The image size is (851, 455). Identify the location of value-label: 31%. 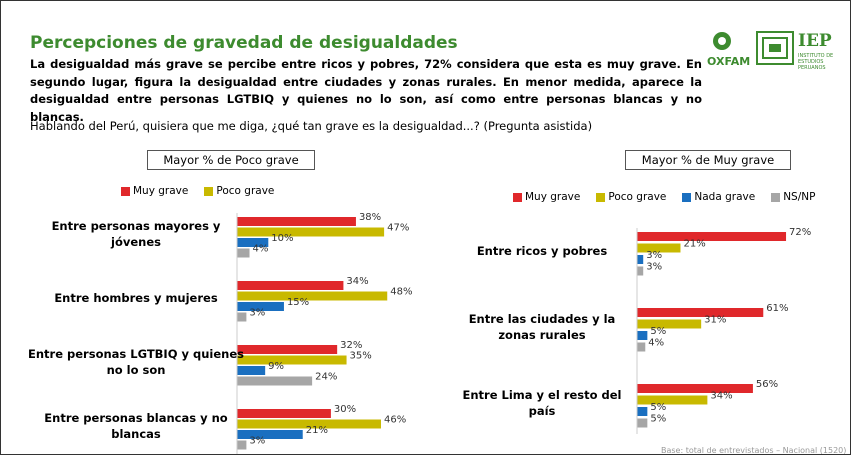
(715, 320).